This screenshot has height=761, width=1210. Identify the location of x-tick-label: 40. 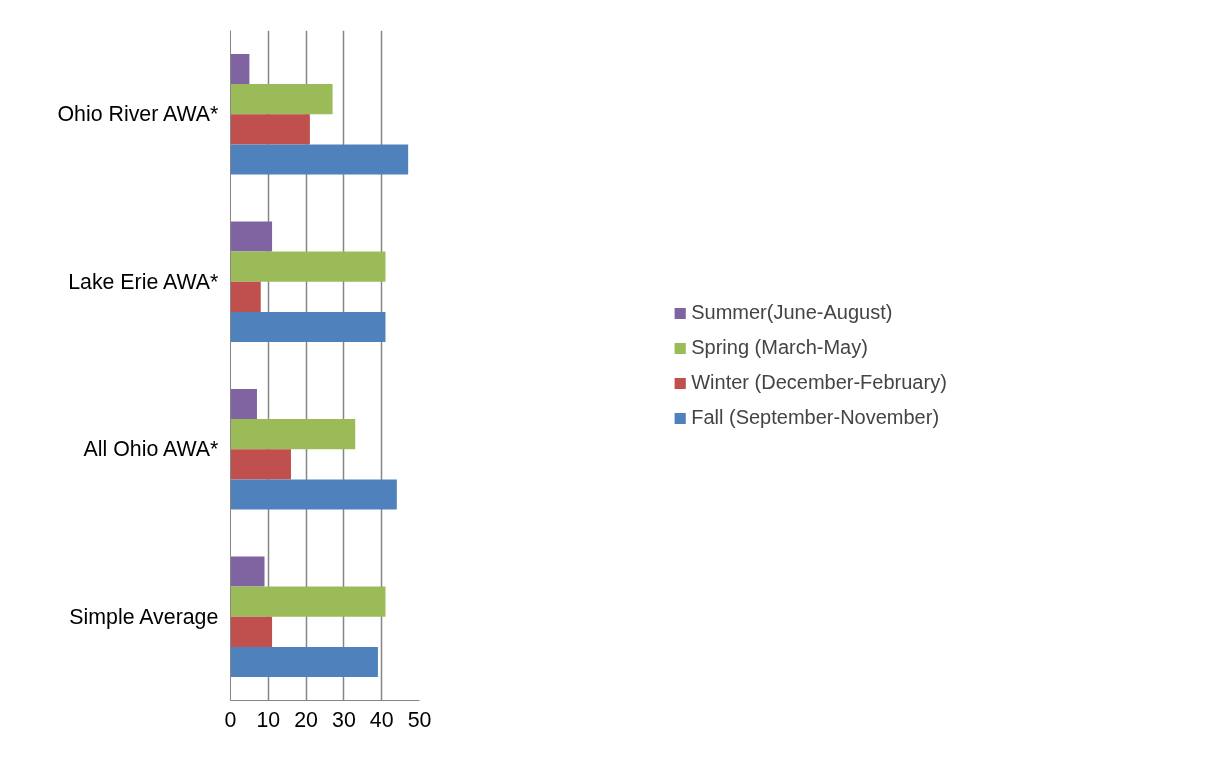
(381, 719).